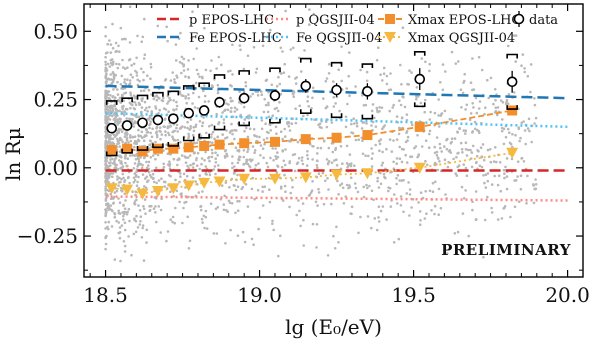  I want to click on data-point, so click(275, 95).